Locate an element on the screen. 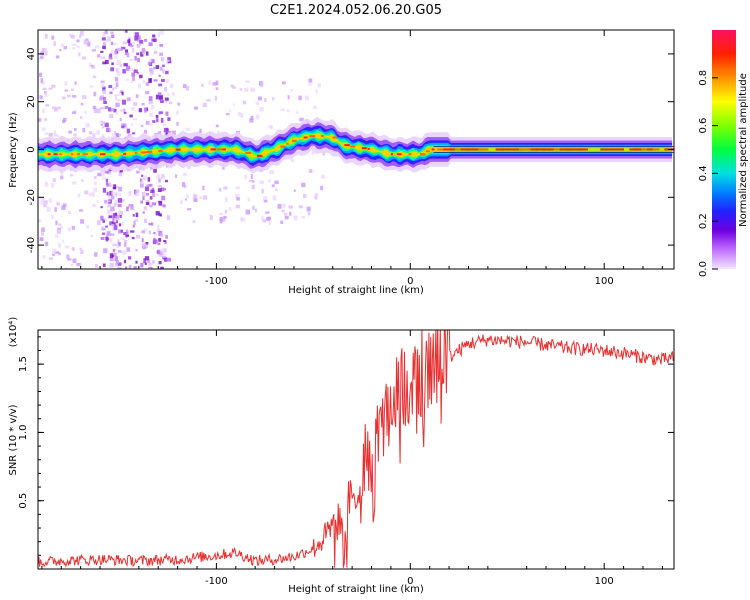 This screenshot has width=750, height=600. top-y-tick-label-3: 20 is located at coordinates (31, 101).